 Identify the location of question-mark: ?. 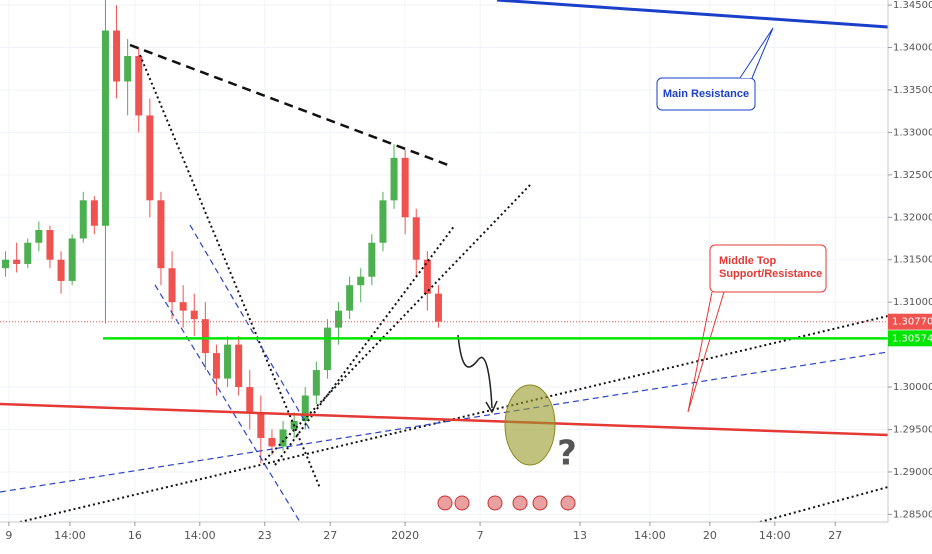
(567, 454).